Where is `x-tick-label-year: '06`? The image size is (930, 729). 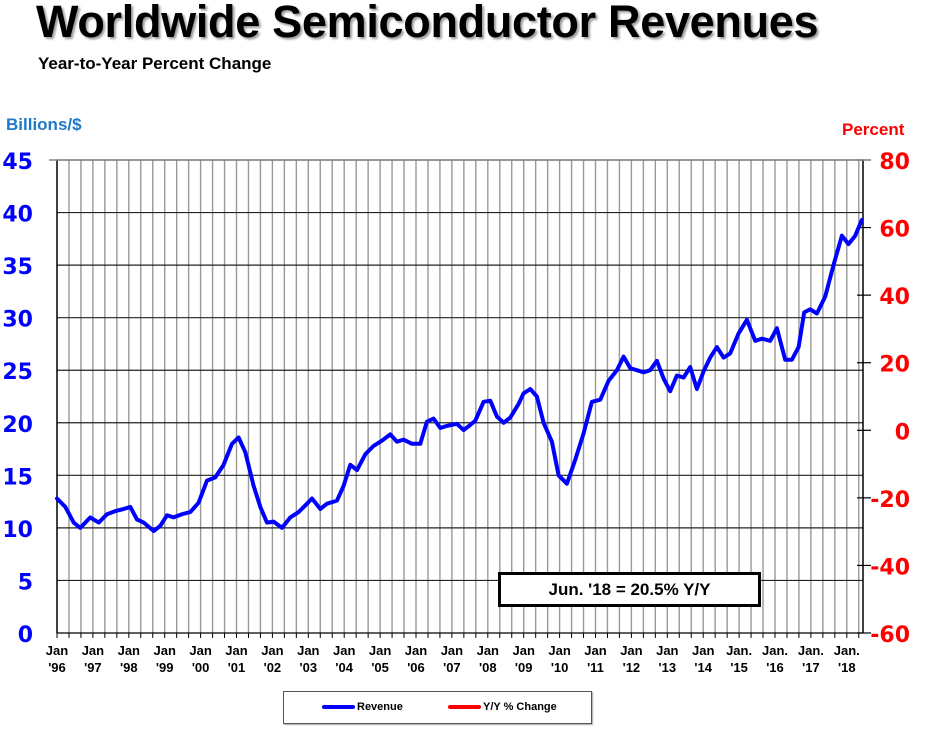 x-tick-label-year: '06 is located at coordinates (416, 667).